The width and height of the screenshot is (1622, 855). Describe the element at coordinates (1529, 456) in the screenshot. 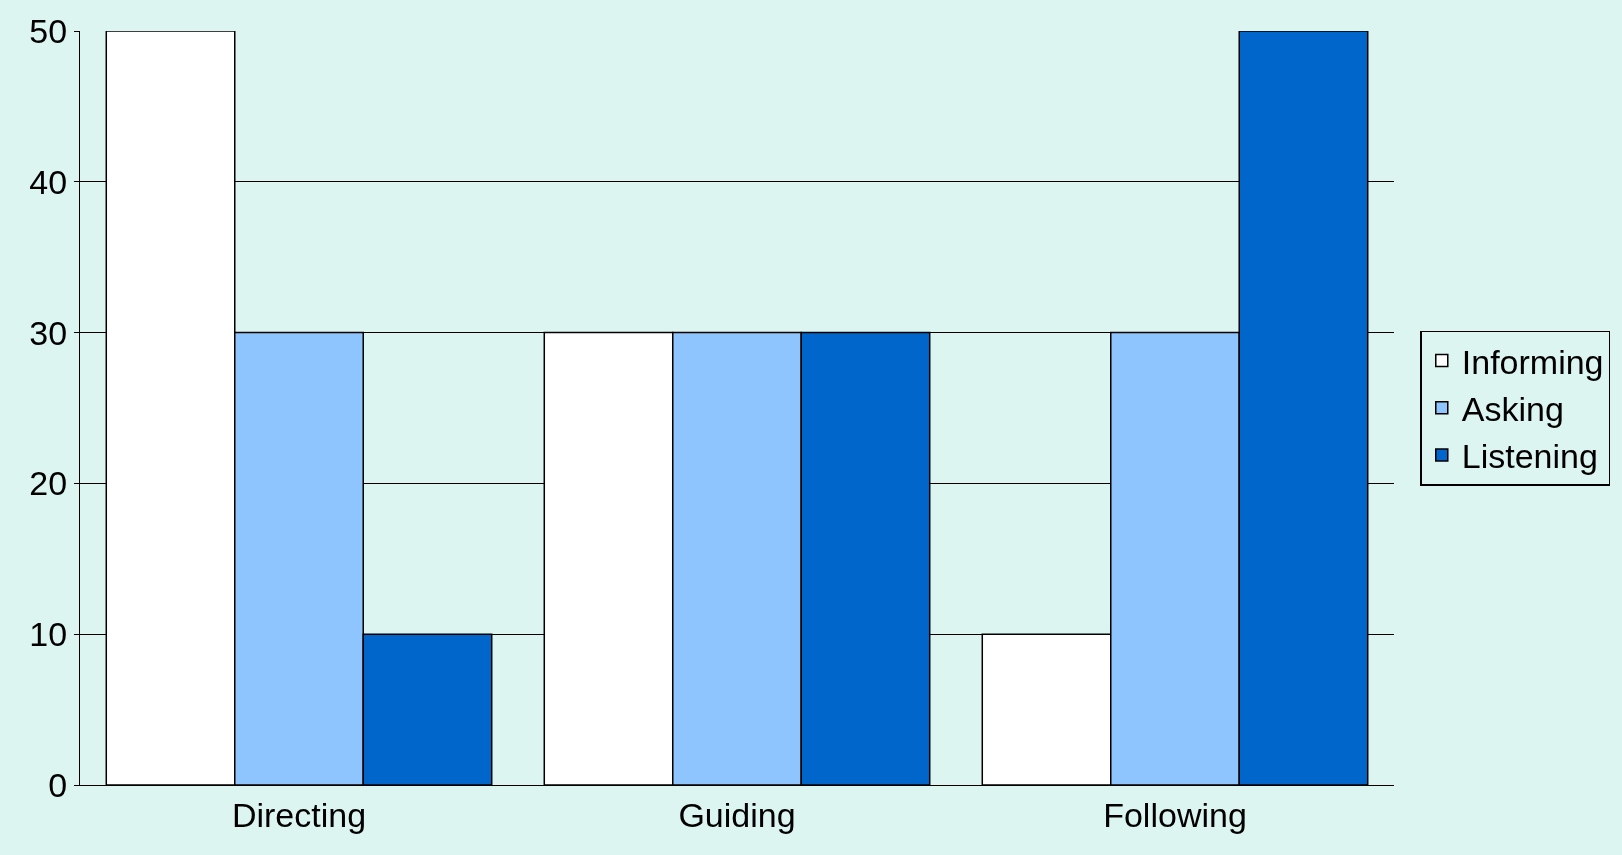

I see `legend-label: Listening` at that location.